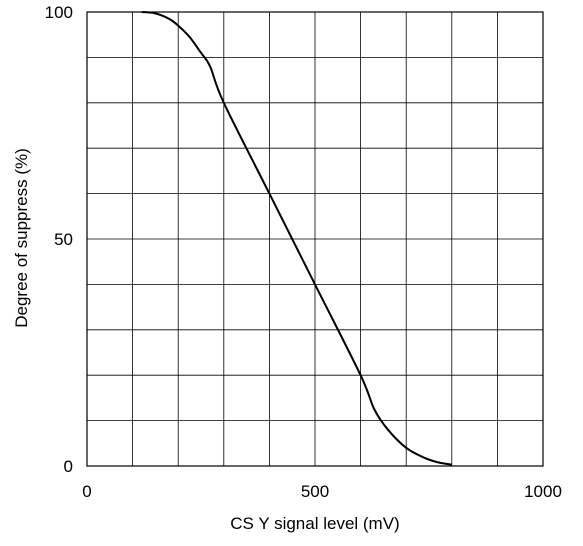  Describe the element at coordinates (543, 491) in the screenshot. I see `x-tick-label: 1000` at that location.